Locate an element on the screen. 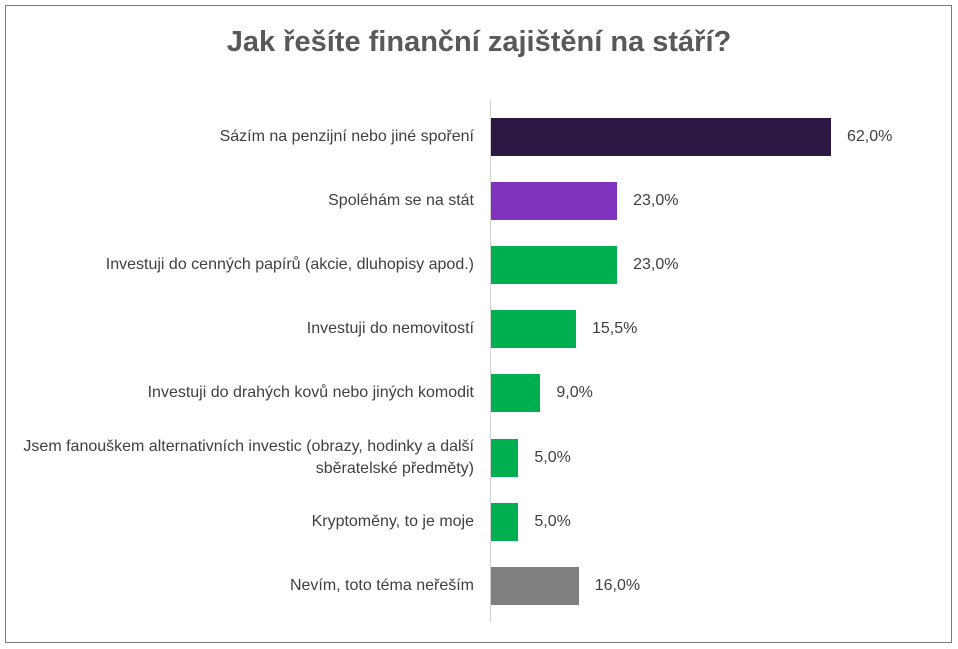 This screenshot has width=958, height=649. category-label: Nevím, toto téma neřeším is located at coordinates (381, 585).